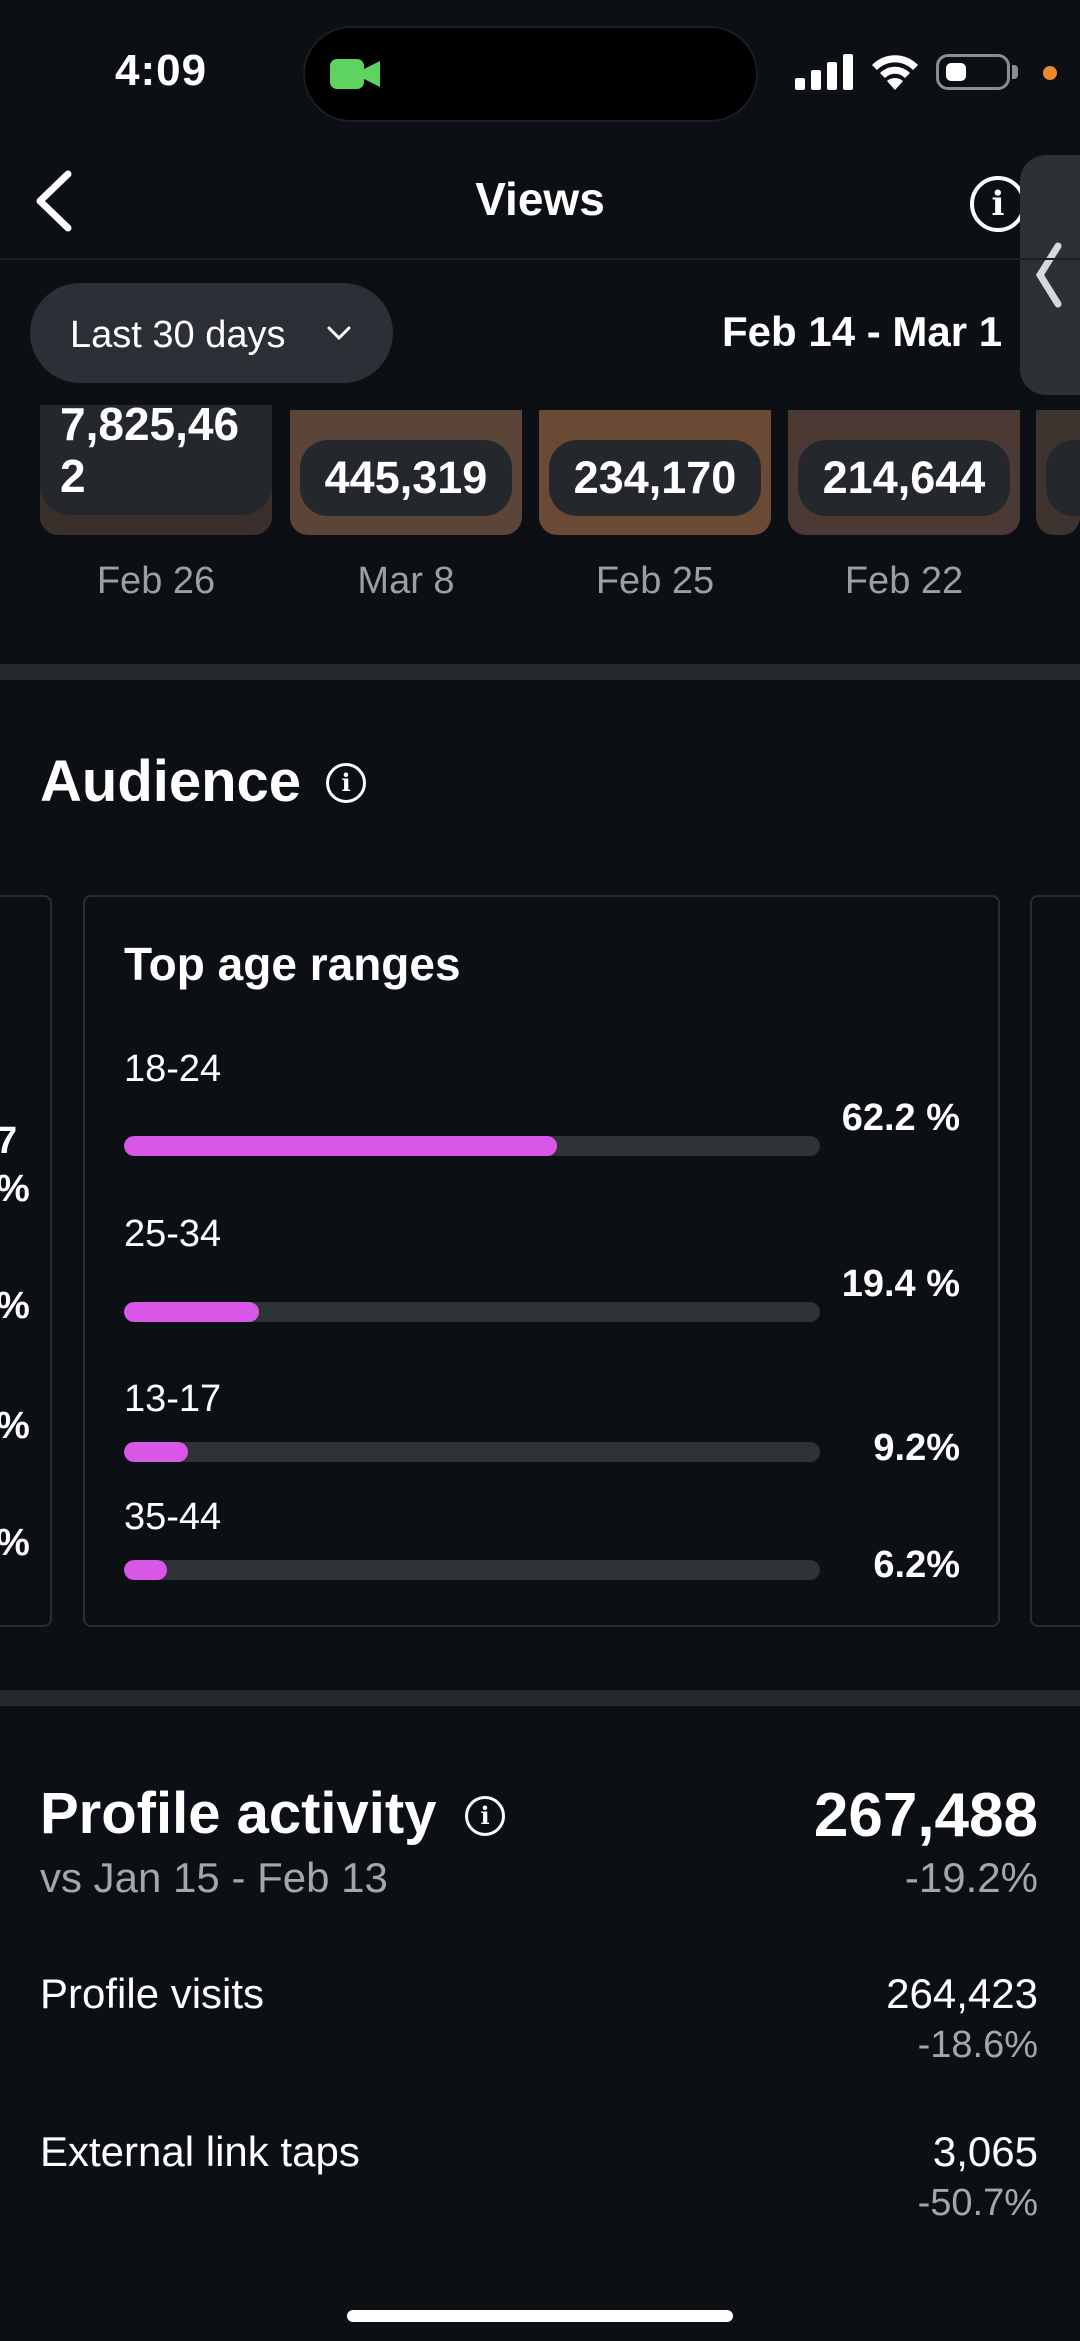  I want to click on home-indicator, so click(540, 2316).